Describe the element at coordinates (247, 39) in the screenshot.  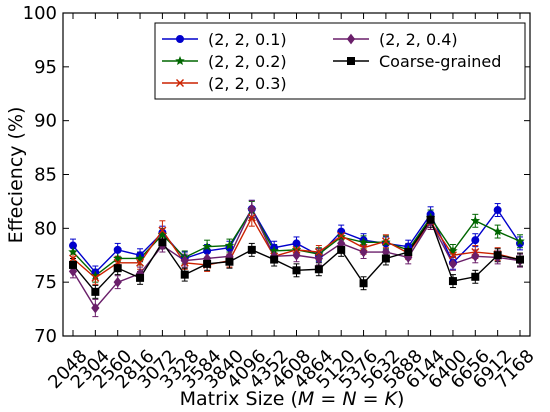
I see `legend-label: (2, 2, 0.1)` at that location.